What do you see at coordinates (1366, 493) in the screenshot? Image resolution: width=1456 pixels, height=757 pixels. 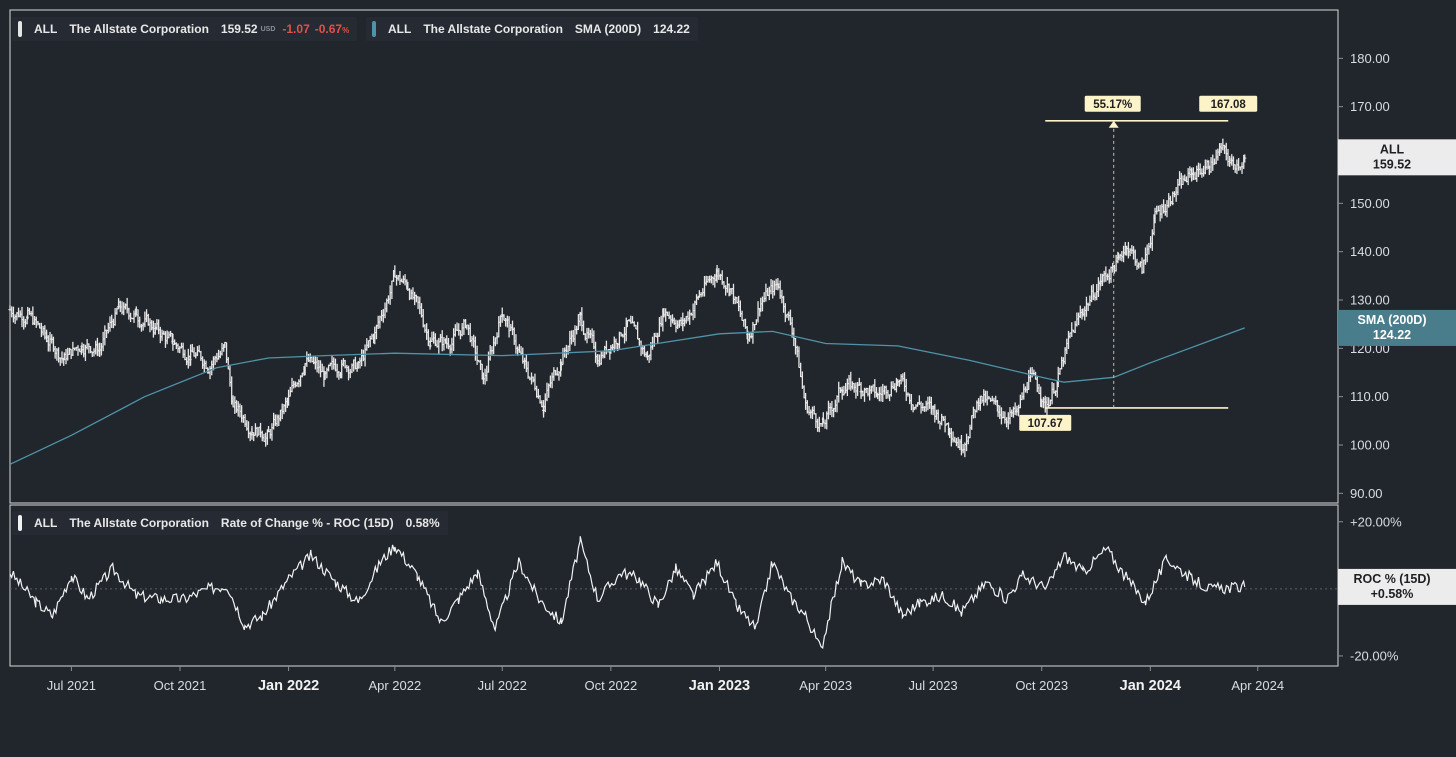 I see `price-y-tick-label: 90.00` at bounding box center [1366, 493].